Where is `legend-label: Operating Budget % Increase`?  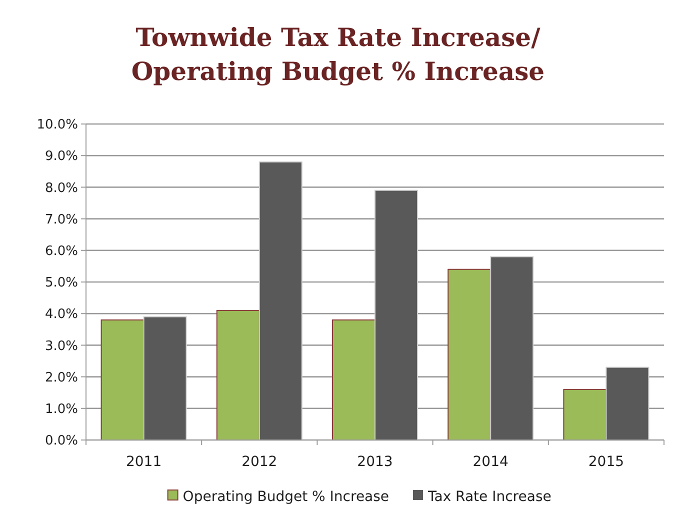 legend-label: Operating Budget % Increase is located at coordinates (286, 496).